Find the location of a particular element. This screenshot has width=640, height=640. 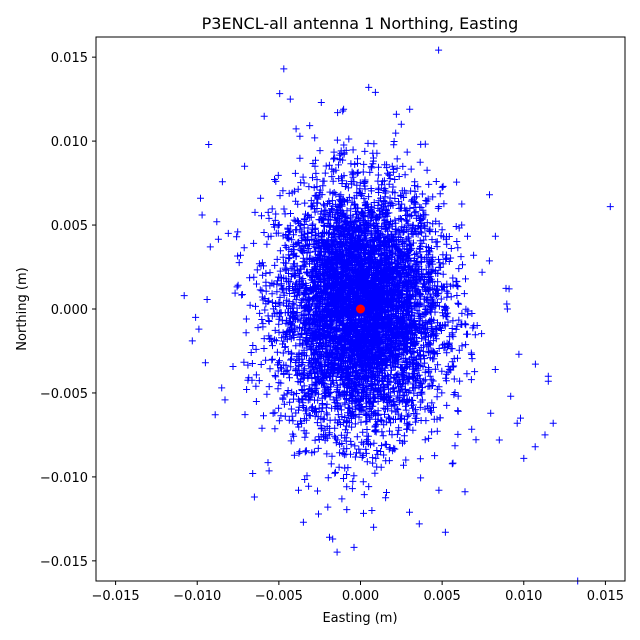

x-axis-ticks: −0.015 −0.010 −0.005 0.000 0.005 0.010 0.015 is located at coordinates (358, 592).